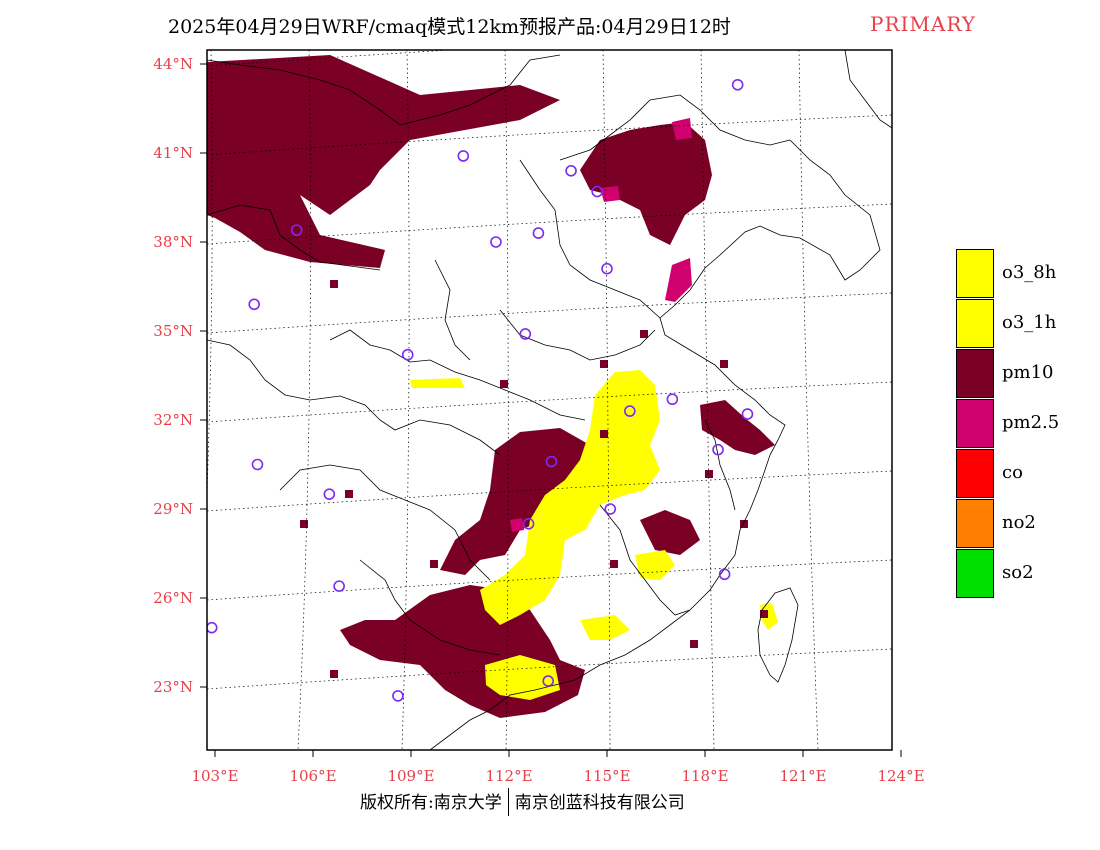 The image size is (1100, 850). Describe the element at coordinates (682, 129) in the screenshot. I see `pm25-region` at that location.